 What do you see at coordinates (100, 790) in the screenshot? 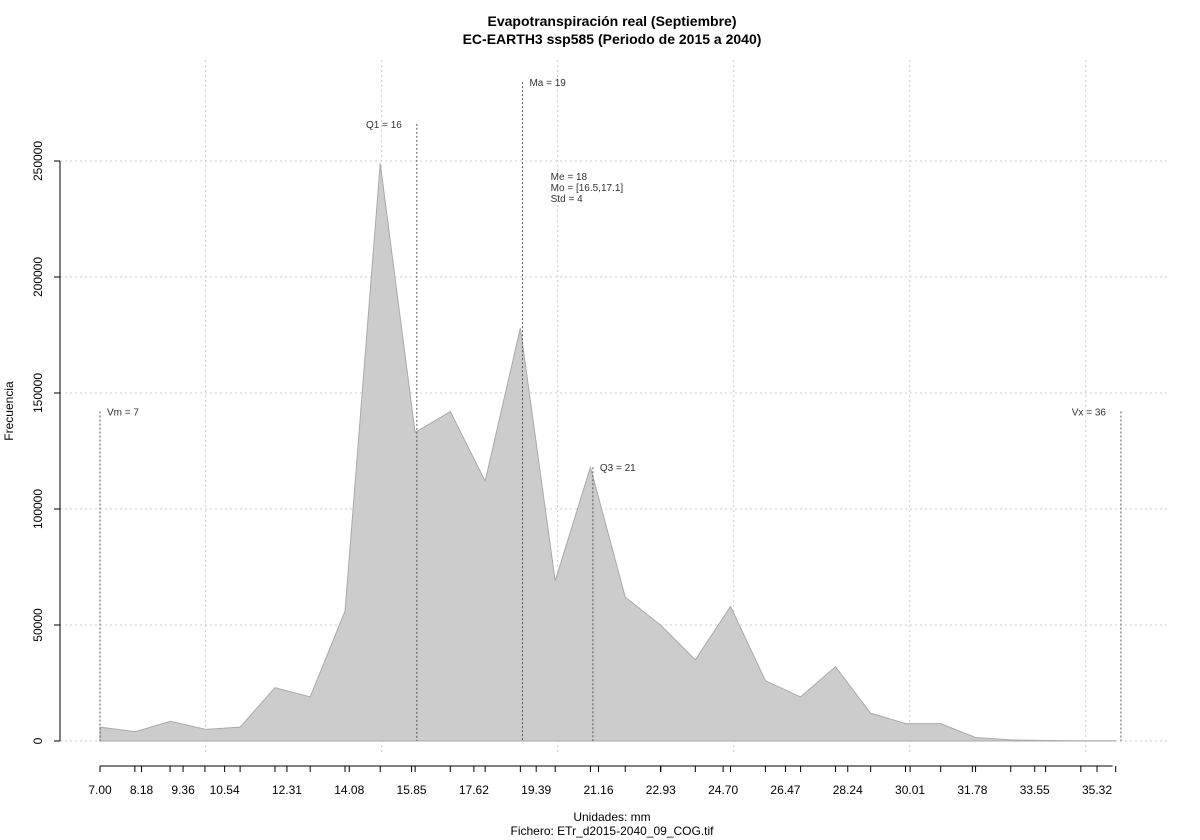
I see `x-tick-label: 7.00` at bounding box center [100, 790].